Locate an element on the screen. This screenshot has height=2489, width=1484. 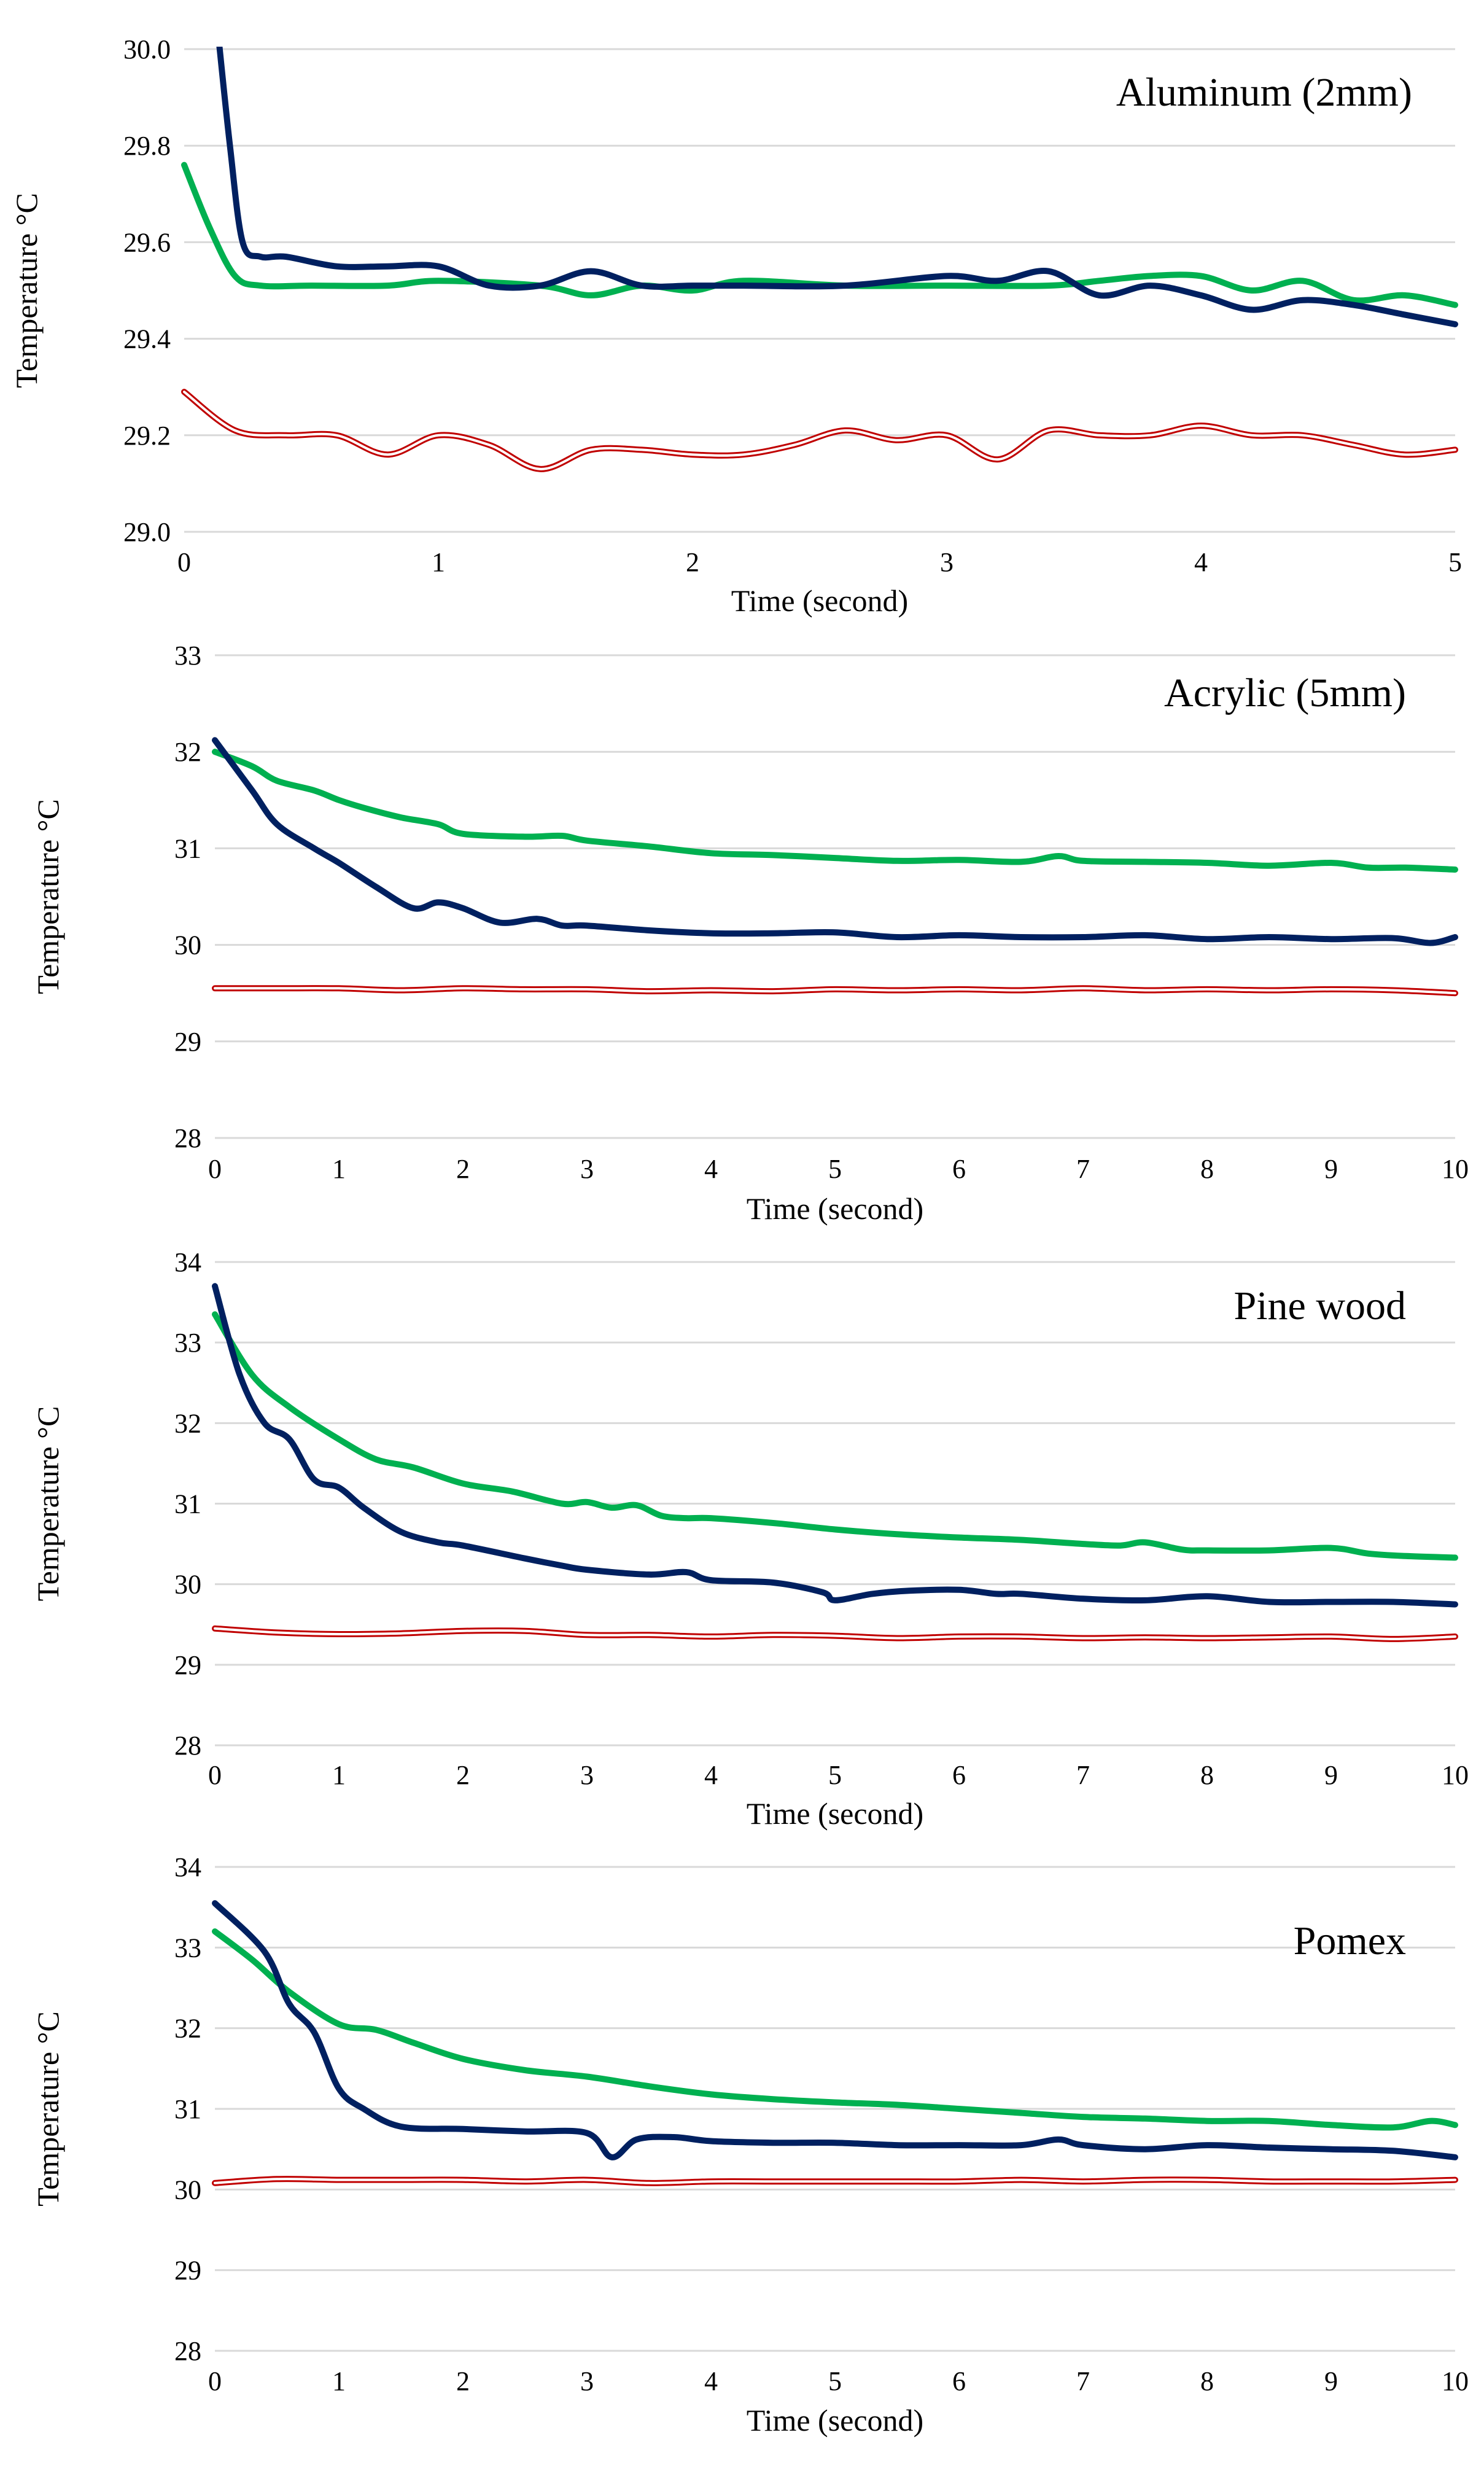
chart-title: Pomex is located at coordinates (1350, 1940).